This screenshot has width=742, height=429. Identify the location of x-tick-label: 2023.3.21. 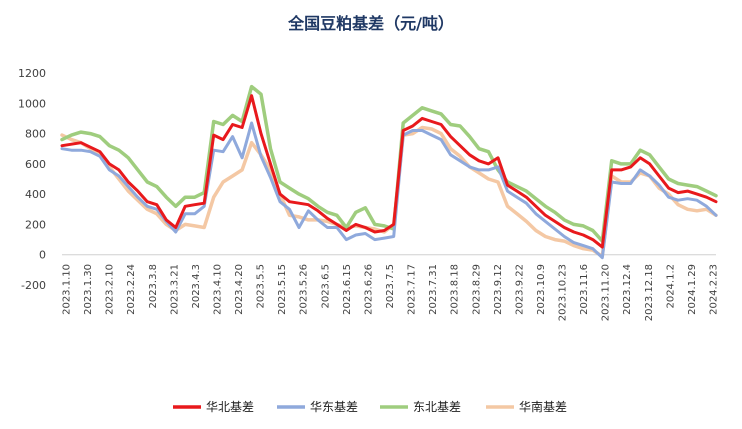
(174, 289).